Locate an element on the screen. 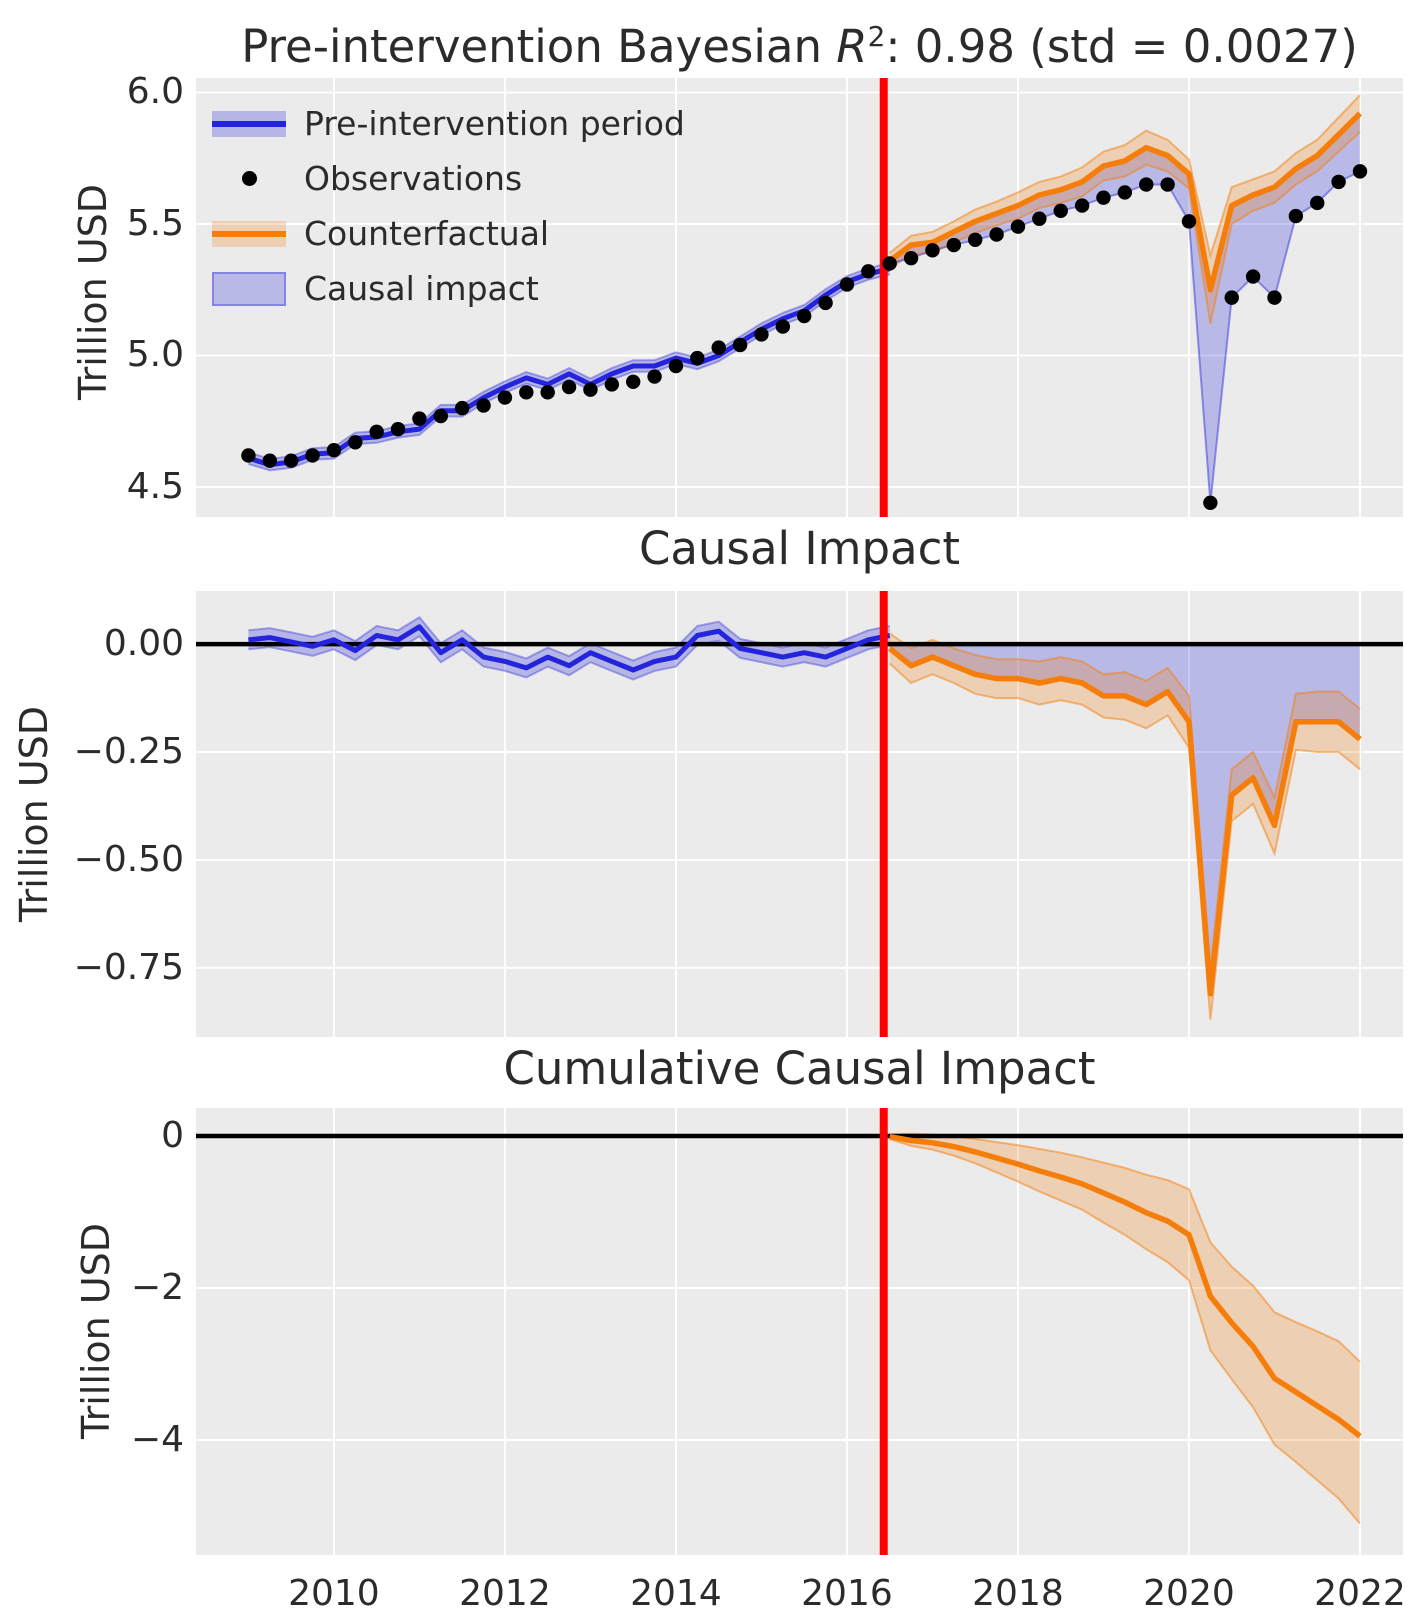 The width and height of the screenshot is (1423, 1623). legend-label: Counterfactual is located at coordinates (427, 233).